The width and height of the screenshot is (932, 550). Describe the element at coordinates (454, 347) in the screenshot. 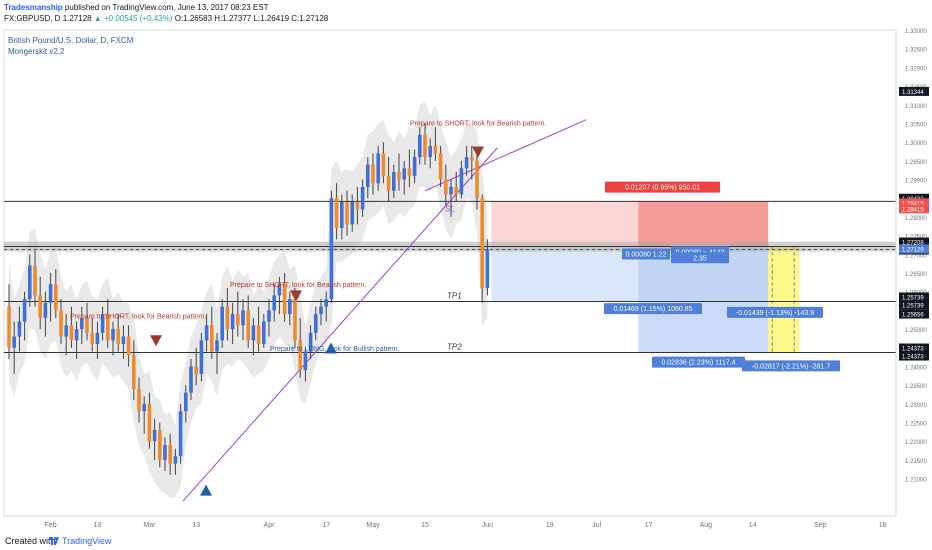

I see `level-label-tp2: TP2` at that location.